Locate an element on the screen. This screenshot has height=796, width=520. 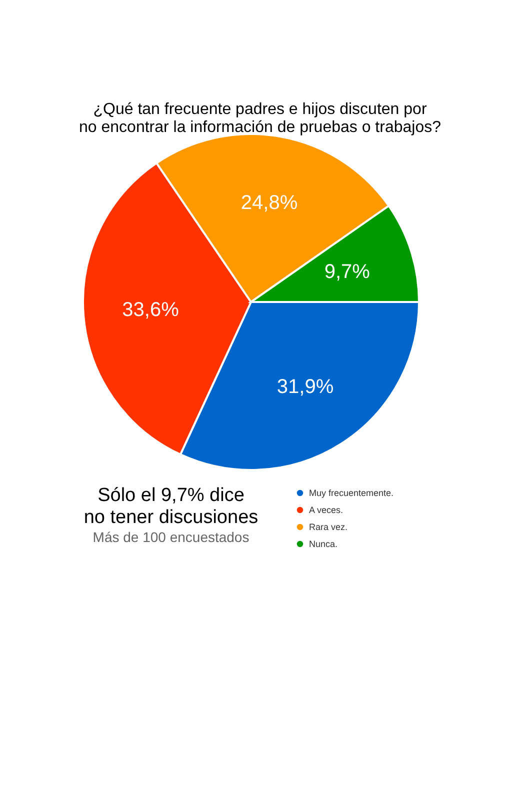
text: no tener discusiones is located at coordinates (171, 517).